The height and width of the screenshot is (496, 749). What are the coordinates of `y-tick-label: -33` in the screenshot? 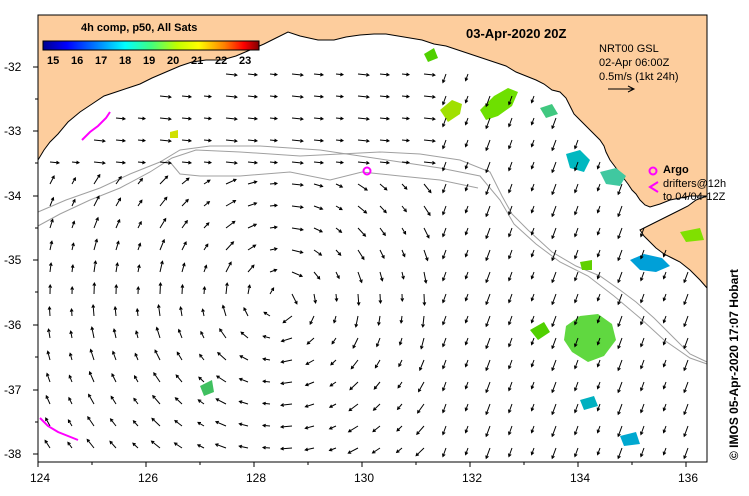 It's located at (13, 131).